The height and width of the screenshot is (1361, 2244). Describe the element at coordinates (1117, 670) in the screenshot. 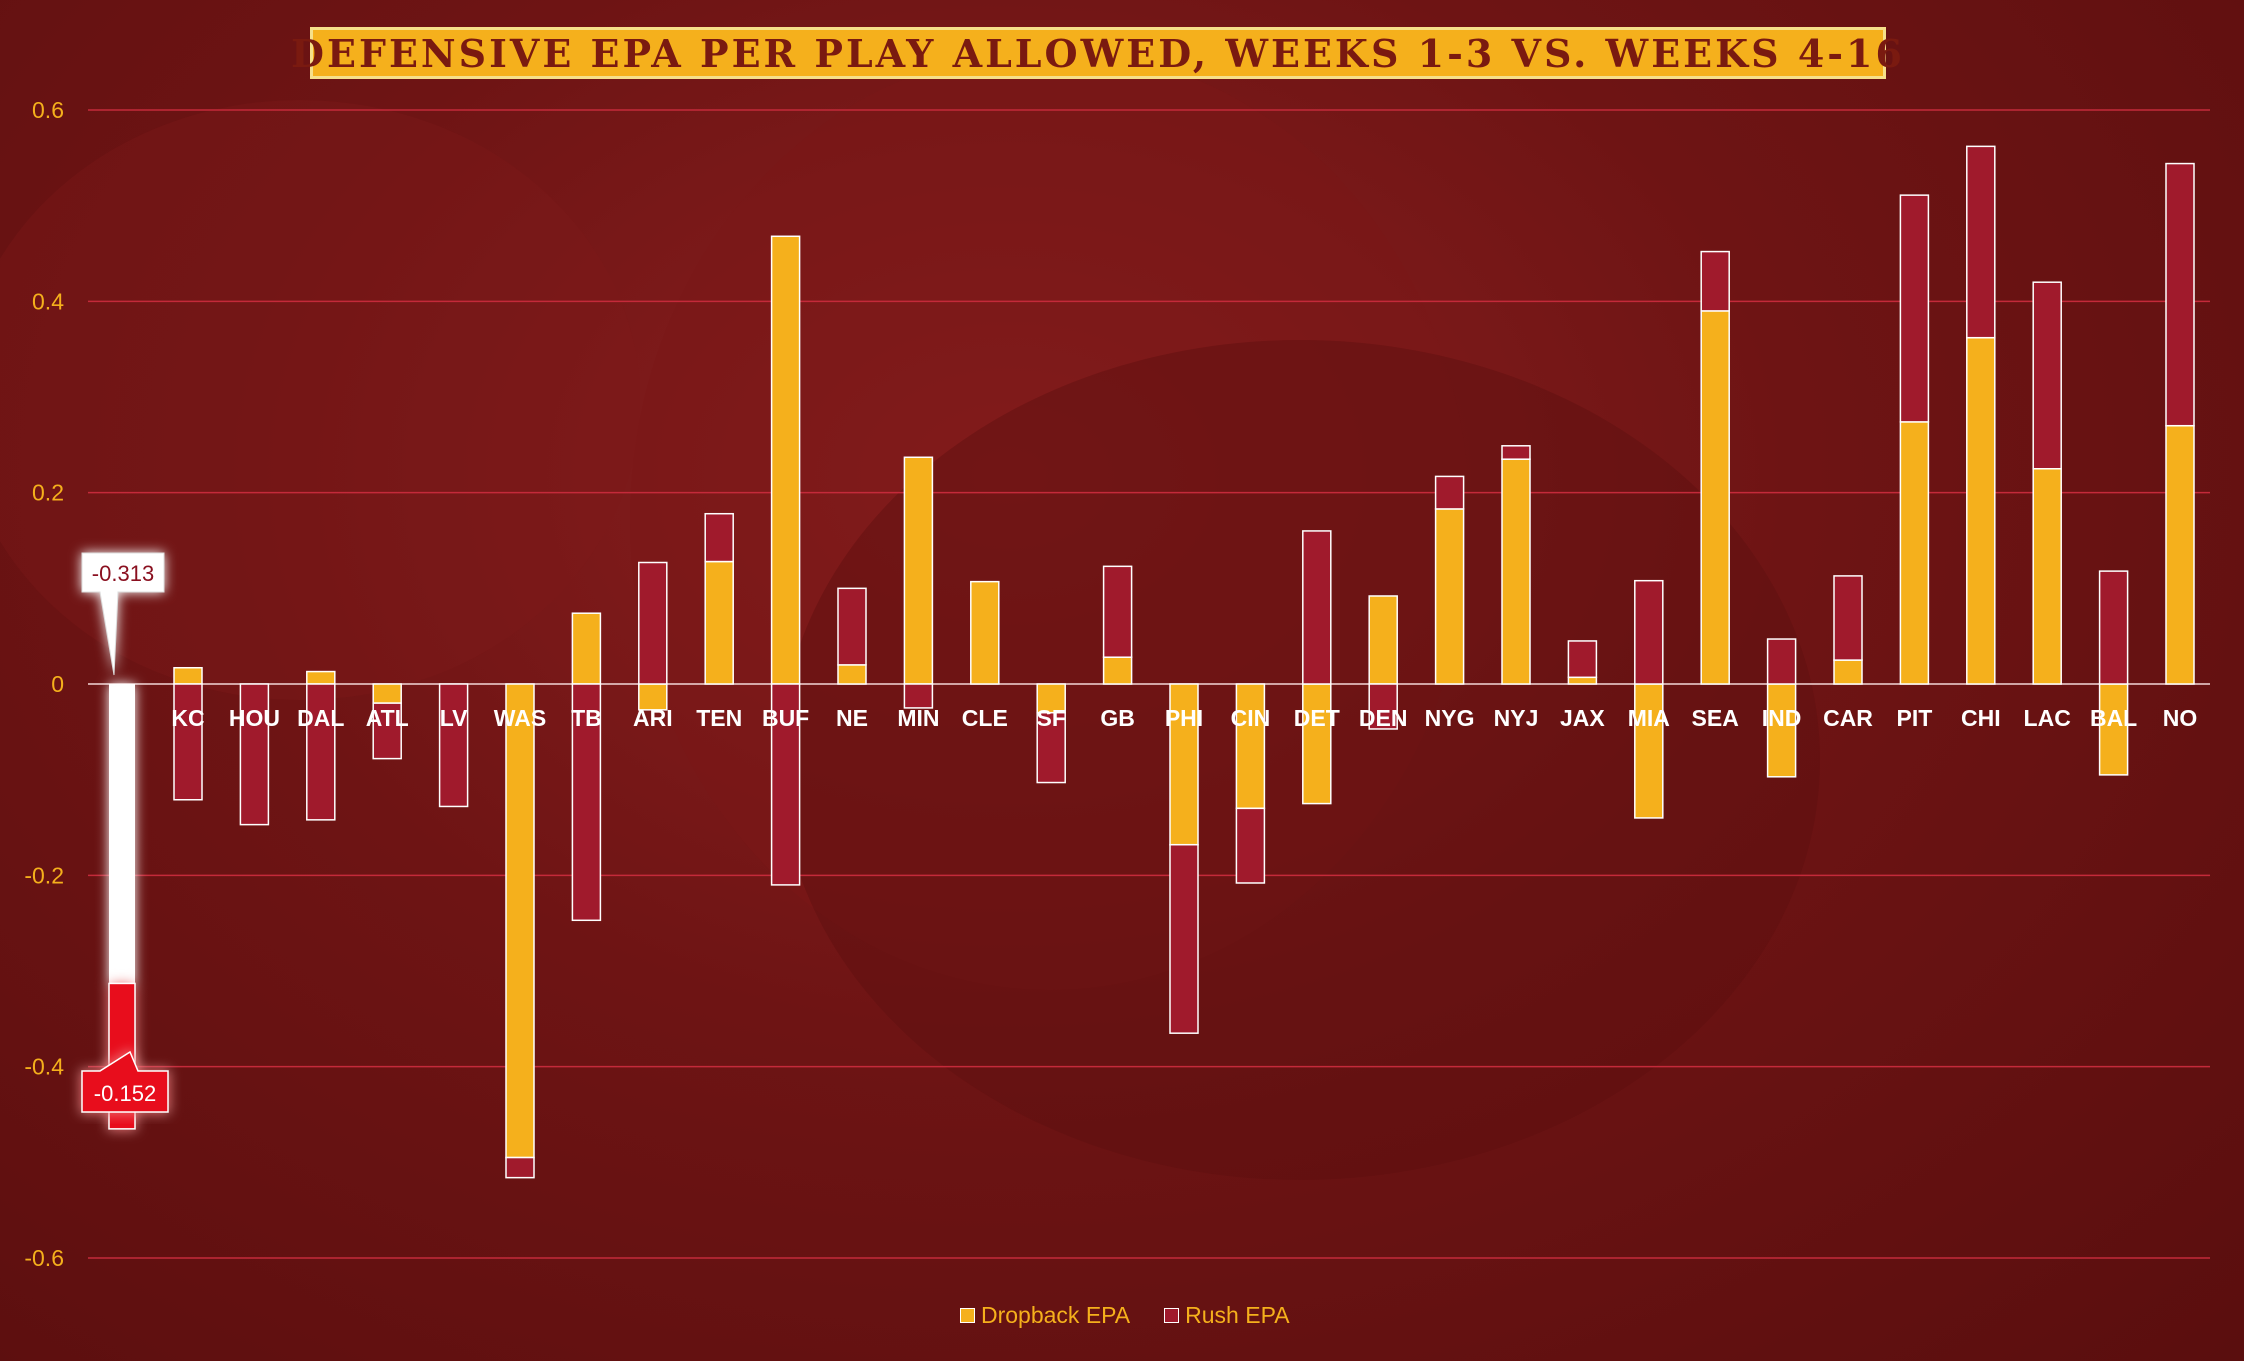

I see `bar-dropback-gb` at that location.